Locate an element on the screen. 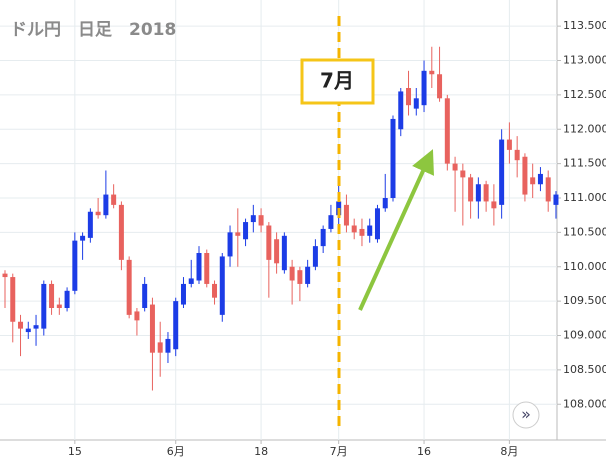 This screenshot has width=606, height=465. y-tick-label: 108.000 is located at coordinates (584, 403).